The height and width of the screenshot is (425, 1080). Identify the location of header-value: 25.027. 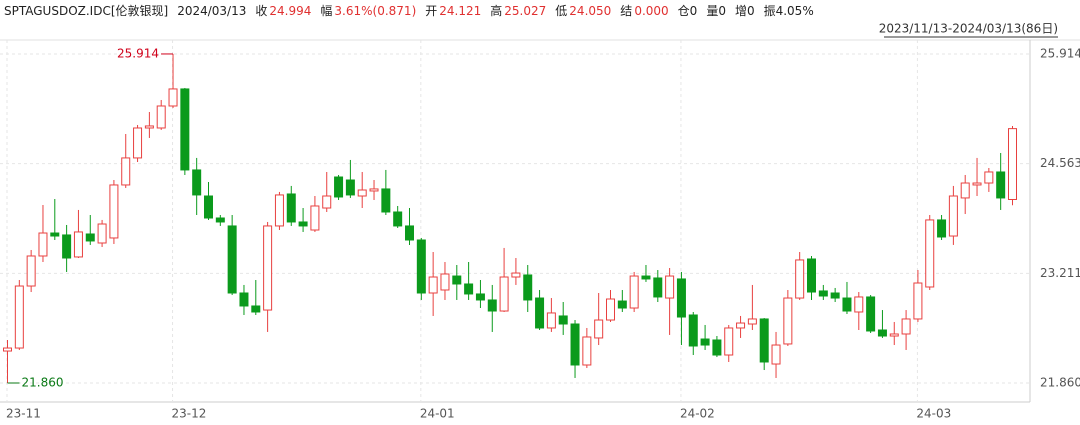
(525, 11).